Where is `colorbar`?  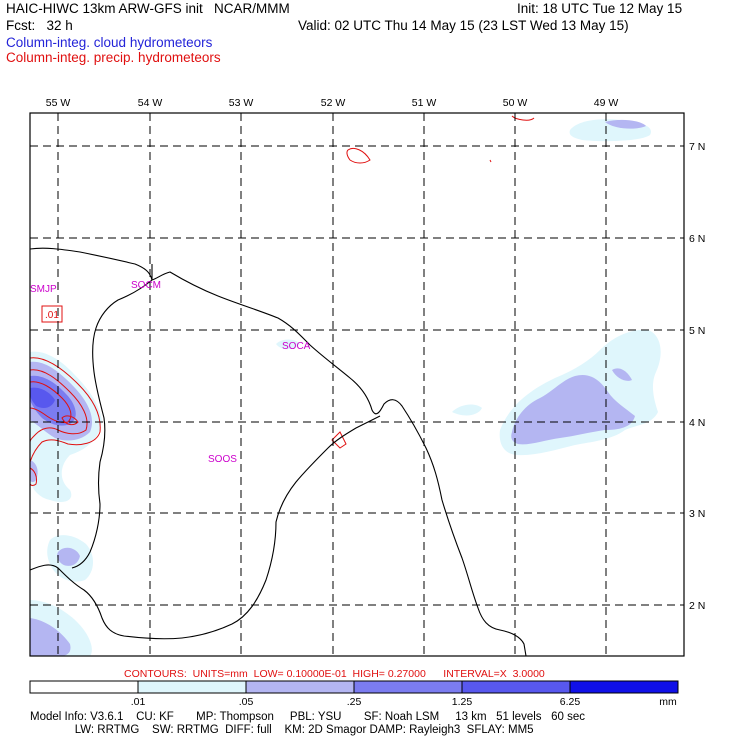
colorbar is located at coordinates (354, 687).